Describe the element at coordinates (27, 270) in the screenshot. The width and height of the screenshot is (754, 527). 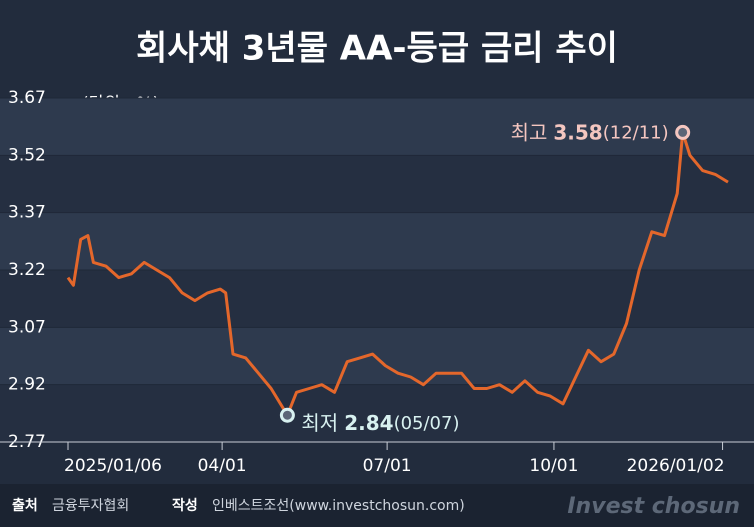
I see `y-tick-label: 3.22` at that location.